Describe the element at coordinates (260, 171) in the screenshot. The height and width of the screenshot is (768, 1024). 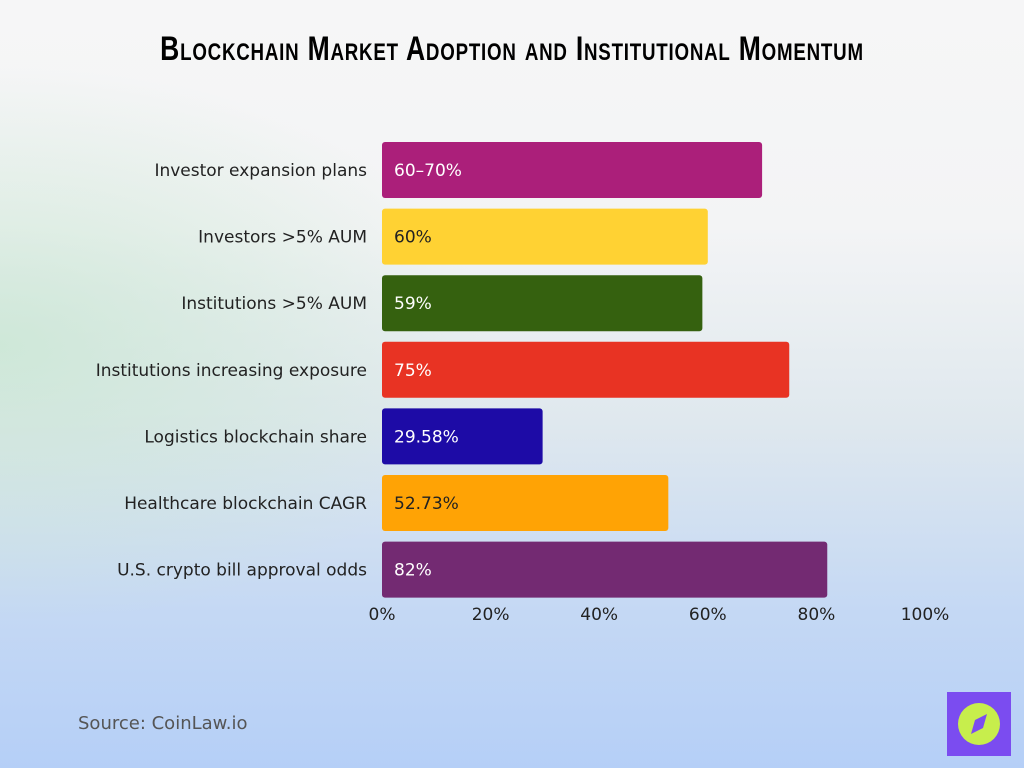
I see `category-label: Investor expansion plans` at that location.